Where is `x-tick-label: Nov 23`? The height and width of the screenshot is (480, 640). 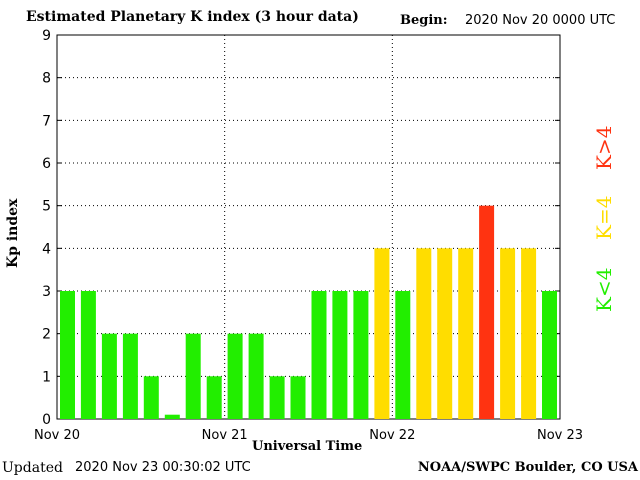 x-tick-label: Nov 23 is located at coordinates (560, 435).